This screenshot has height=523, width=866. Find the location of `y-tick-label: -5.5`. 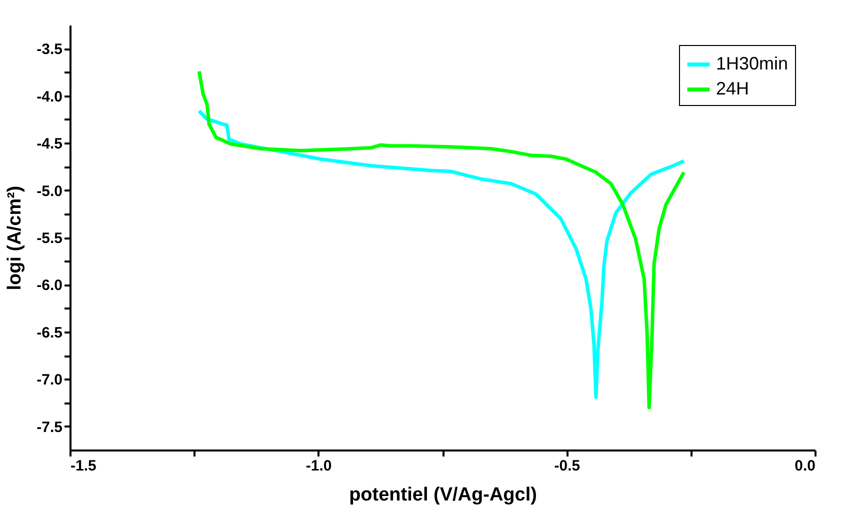

y-tick-label: -5.5 is located at coordinates (49, 238).